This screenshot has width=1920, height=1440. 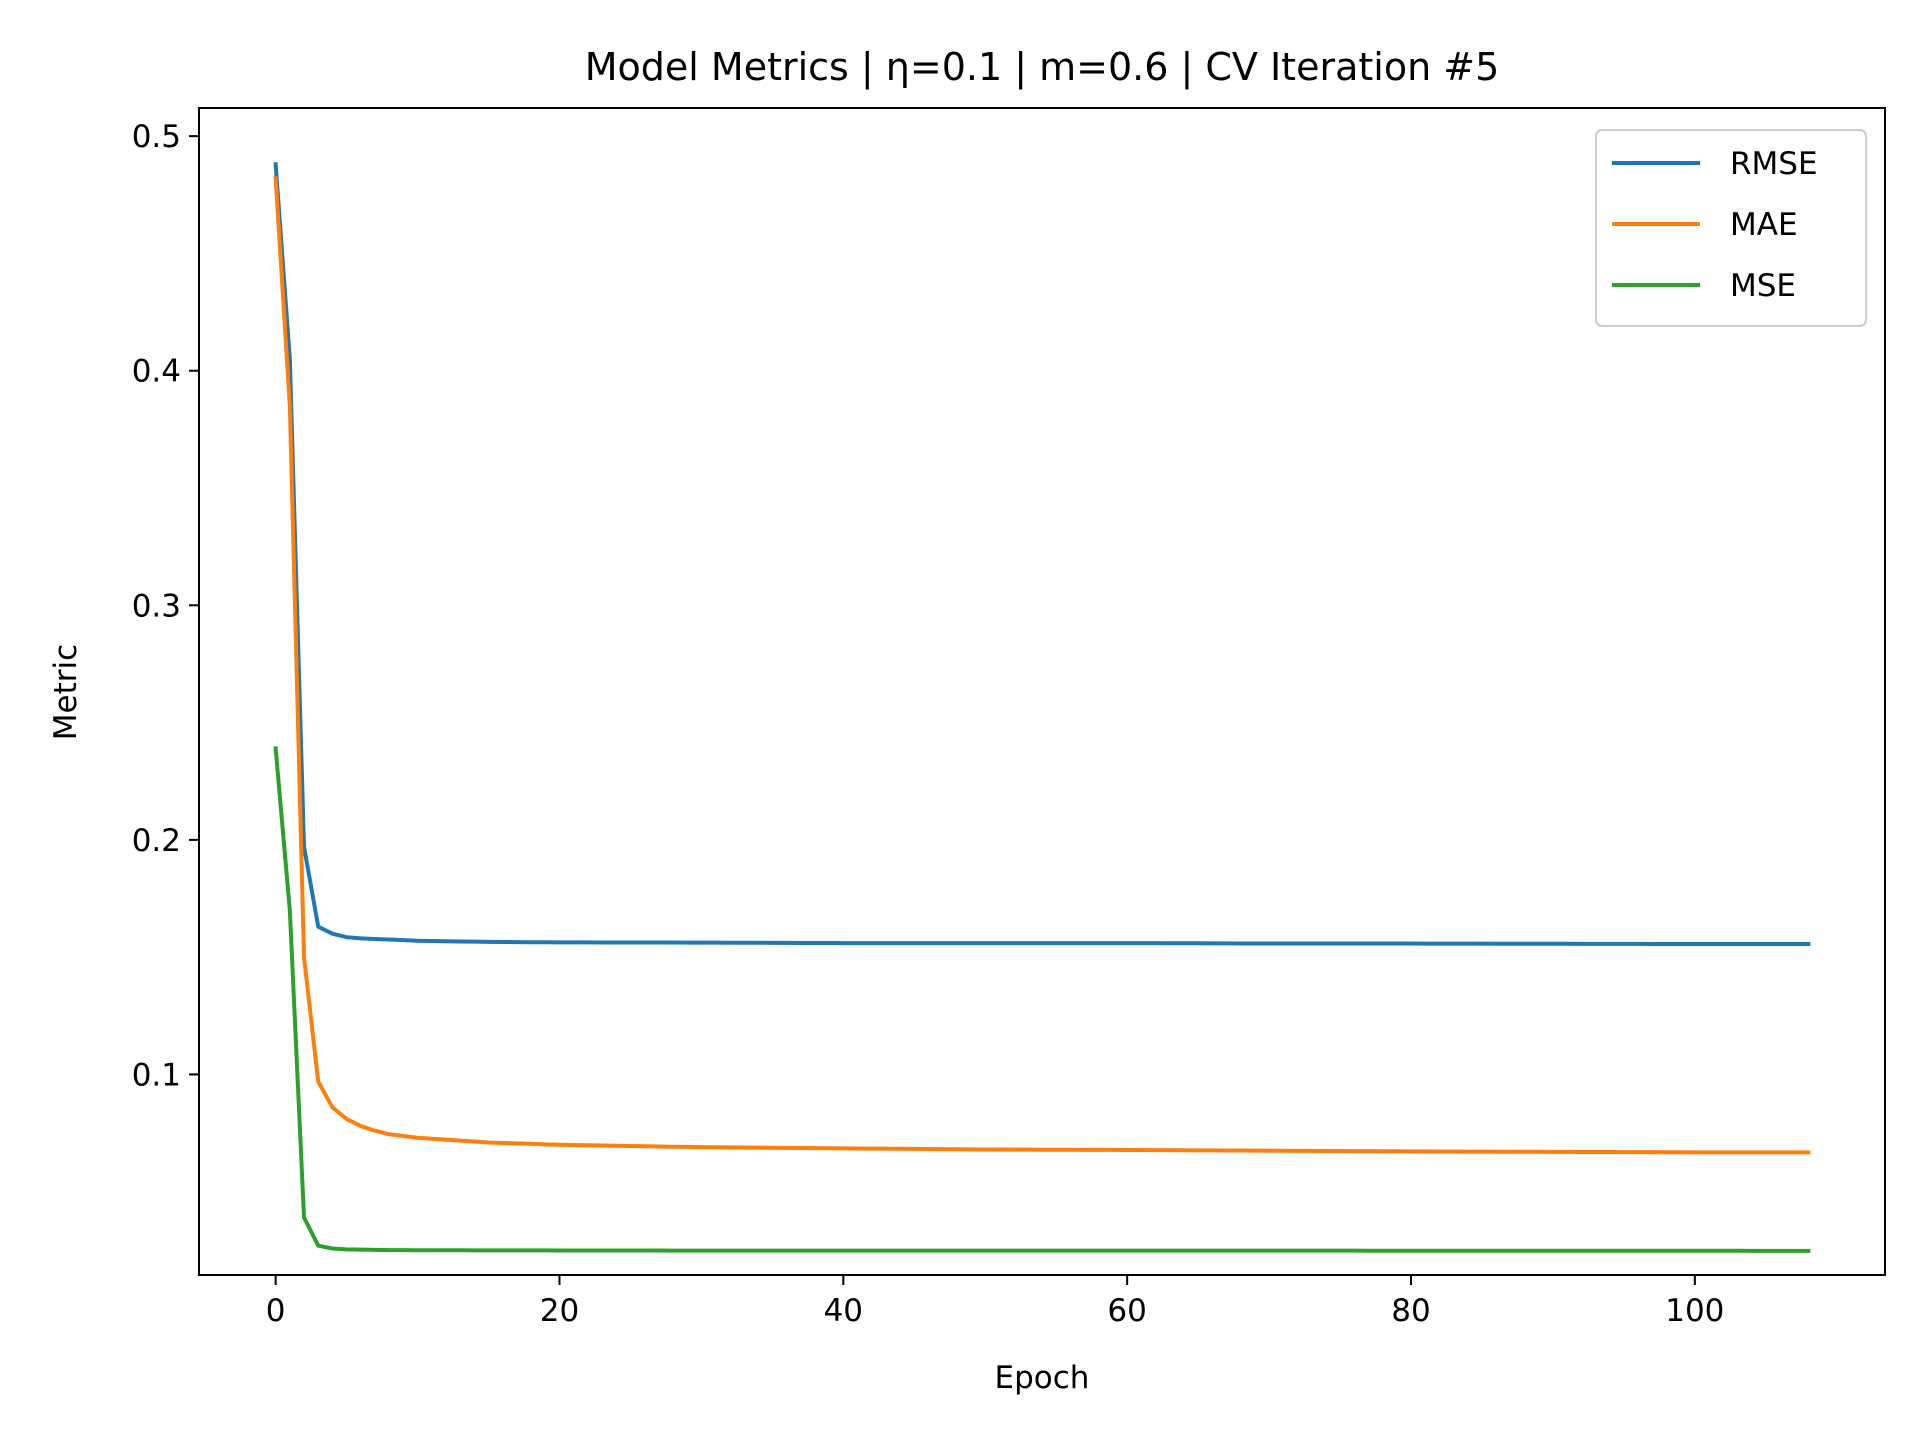 What do you see at coordinates (1042, 1378) in the screenshot?
I see `x-axis-title: Epoch` at bounding box center [1042, 1378].